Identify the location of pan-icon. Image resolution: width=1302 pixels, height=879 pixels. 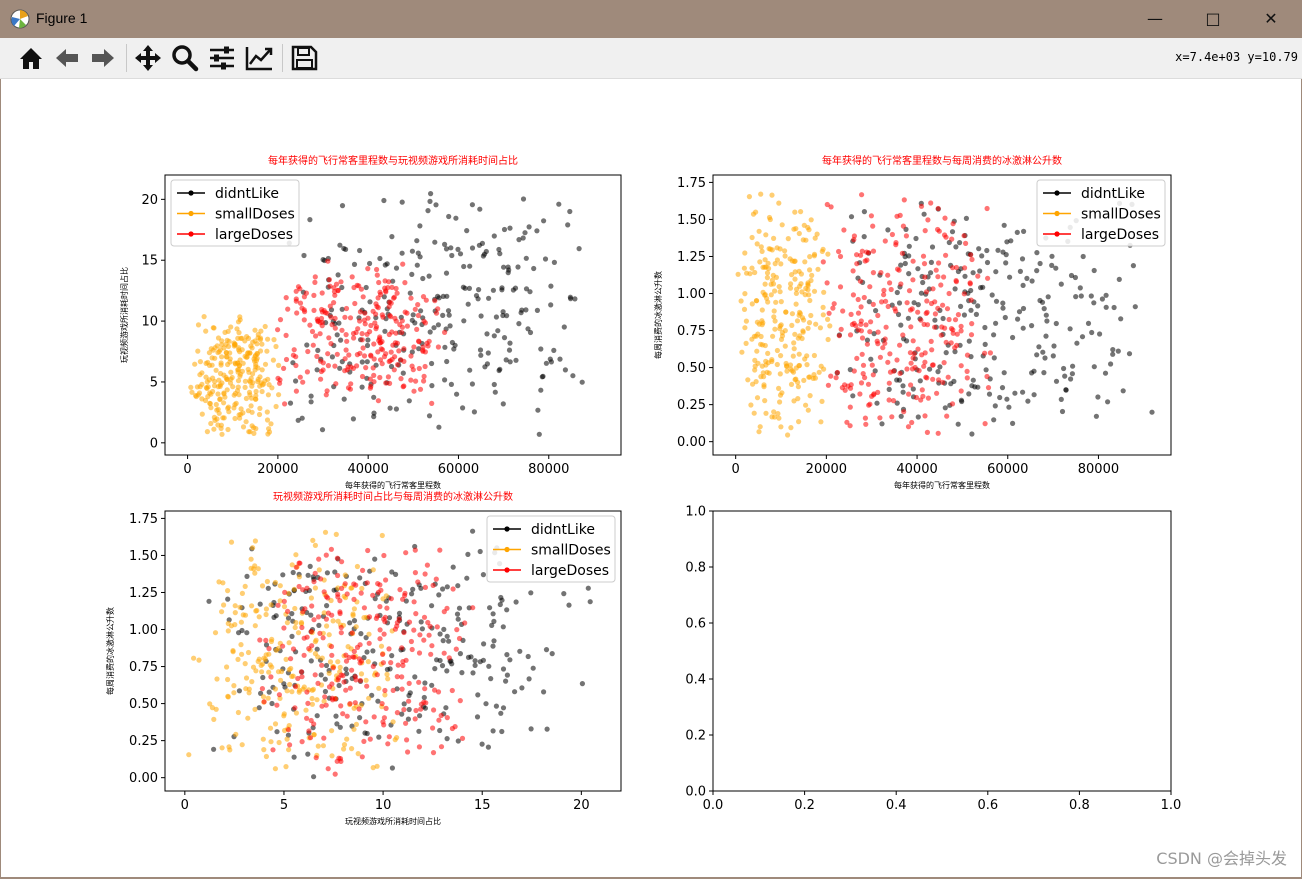
(148, 58).